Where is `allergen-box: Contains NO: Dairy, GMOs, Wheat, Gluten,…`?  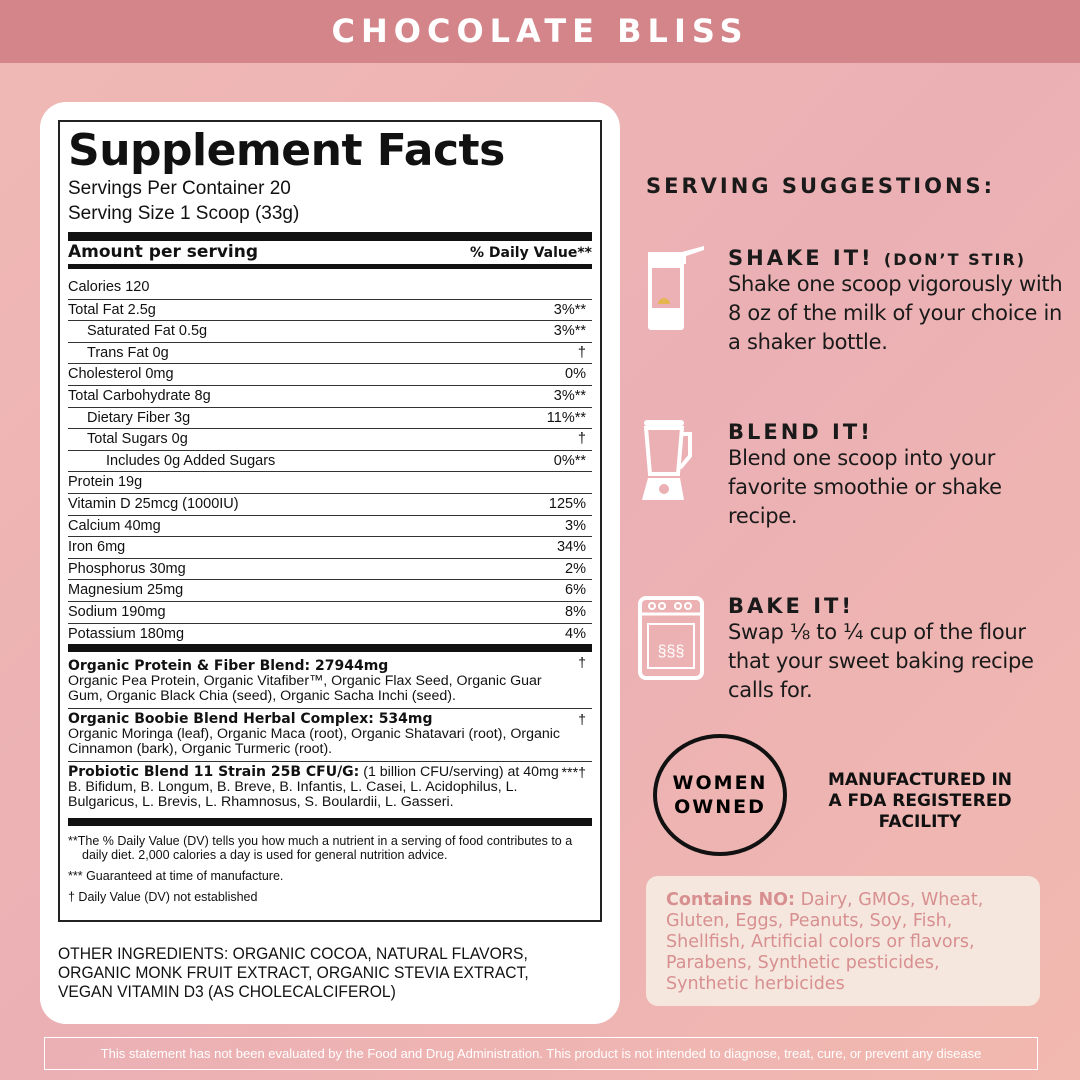 allergen-box: Contains NO: Dairy, GMOs, Wheat, Gluten,… is located at coordinates (843, 941).